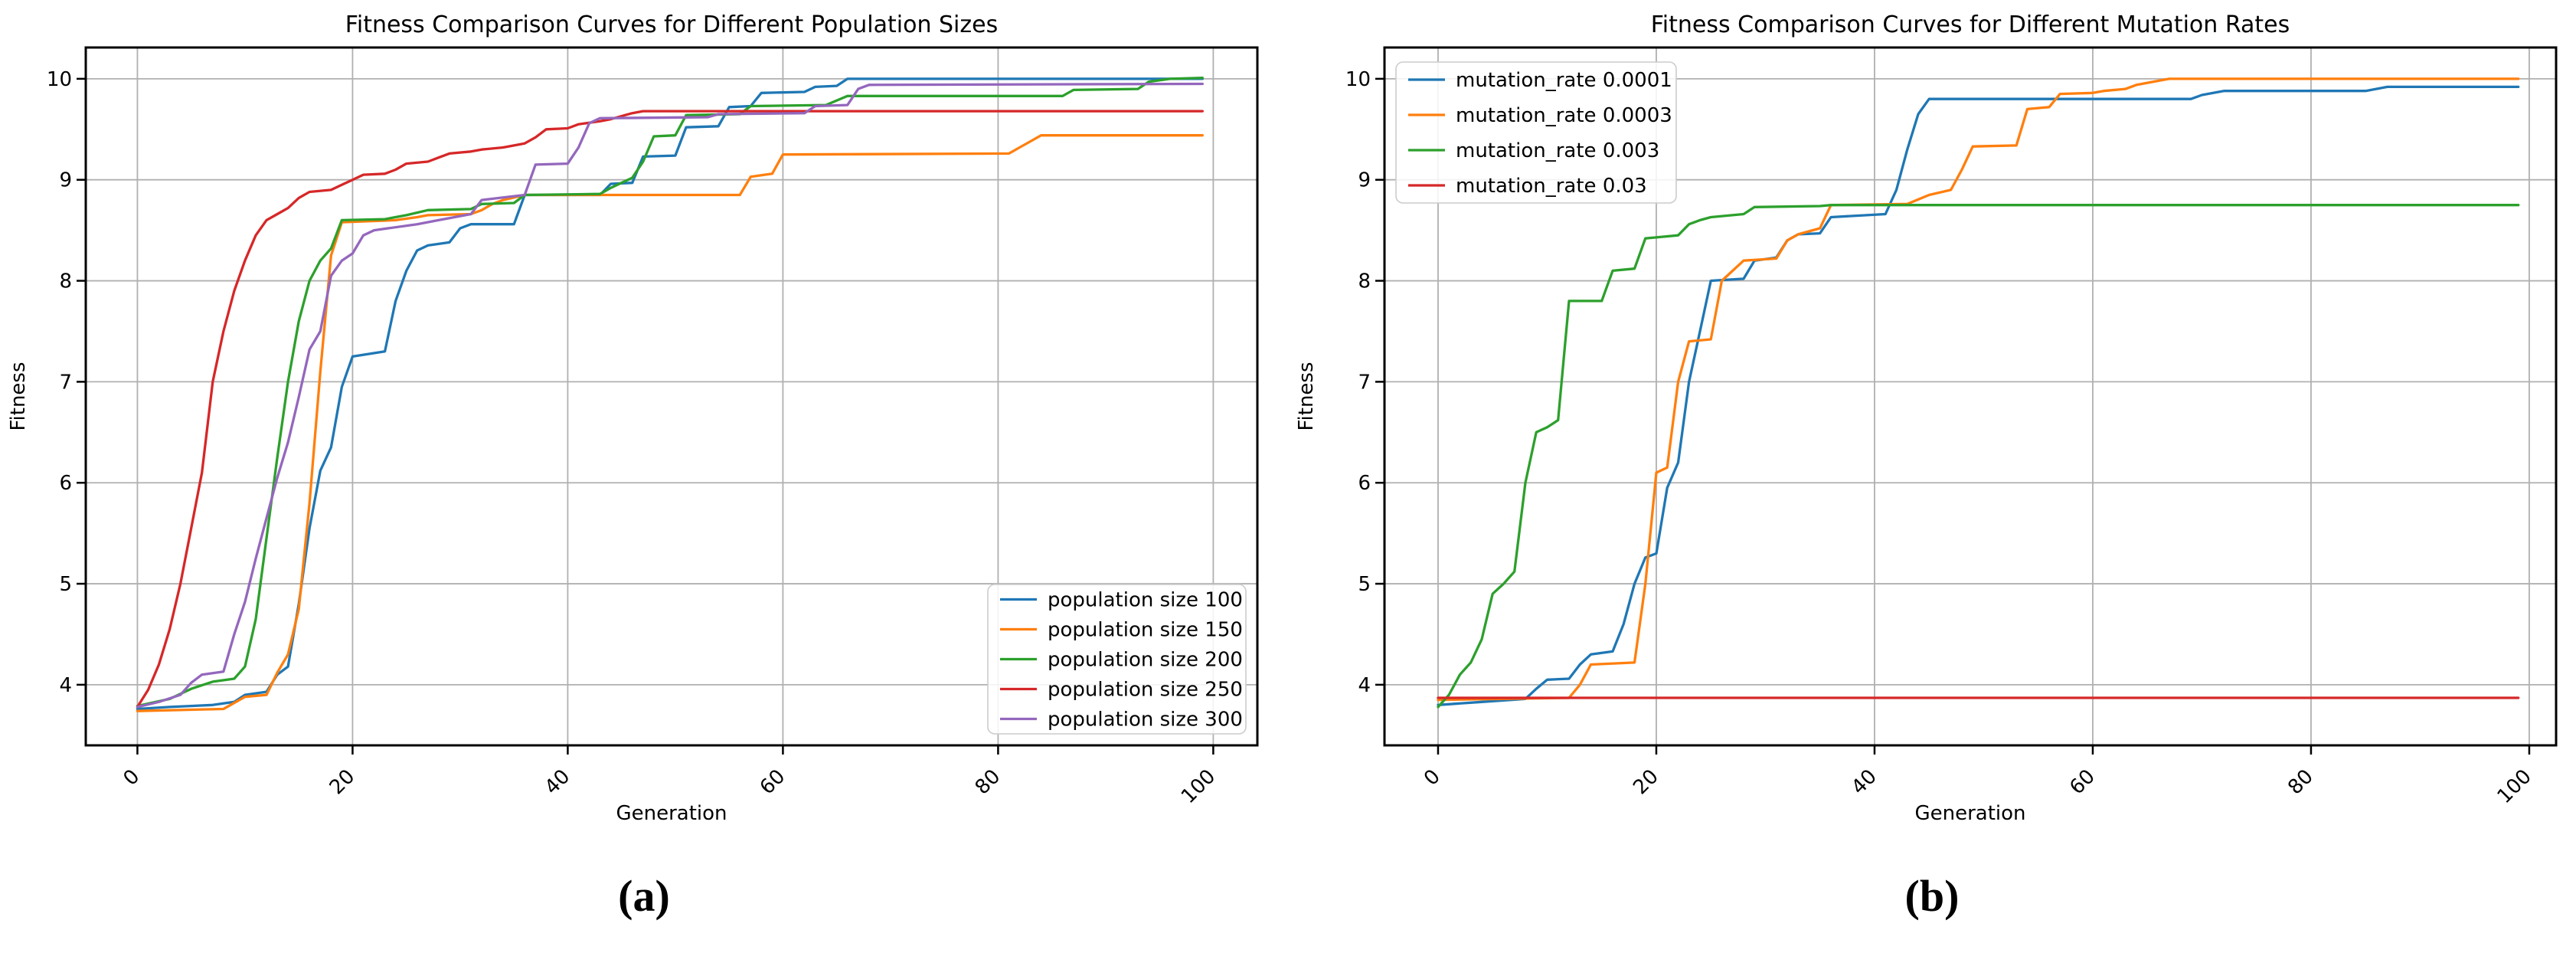 The width and height of the screenshot is (2576, 956). Describe the element at coordinates (1564, 81) in the screenshot. I see `legend-label-mutation-rate-0.0001: mutation_rate 0.0001` at that location.